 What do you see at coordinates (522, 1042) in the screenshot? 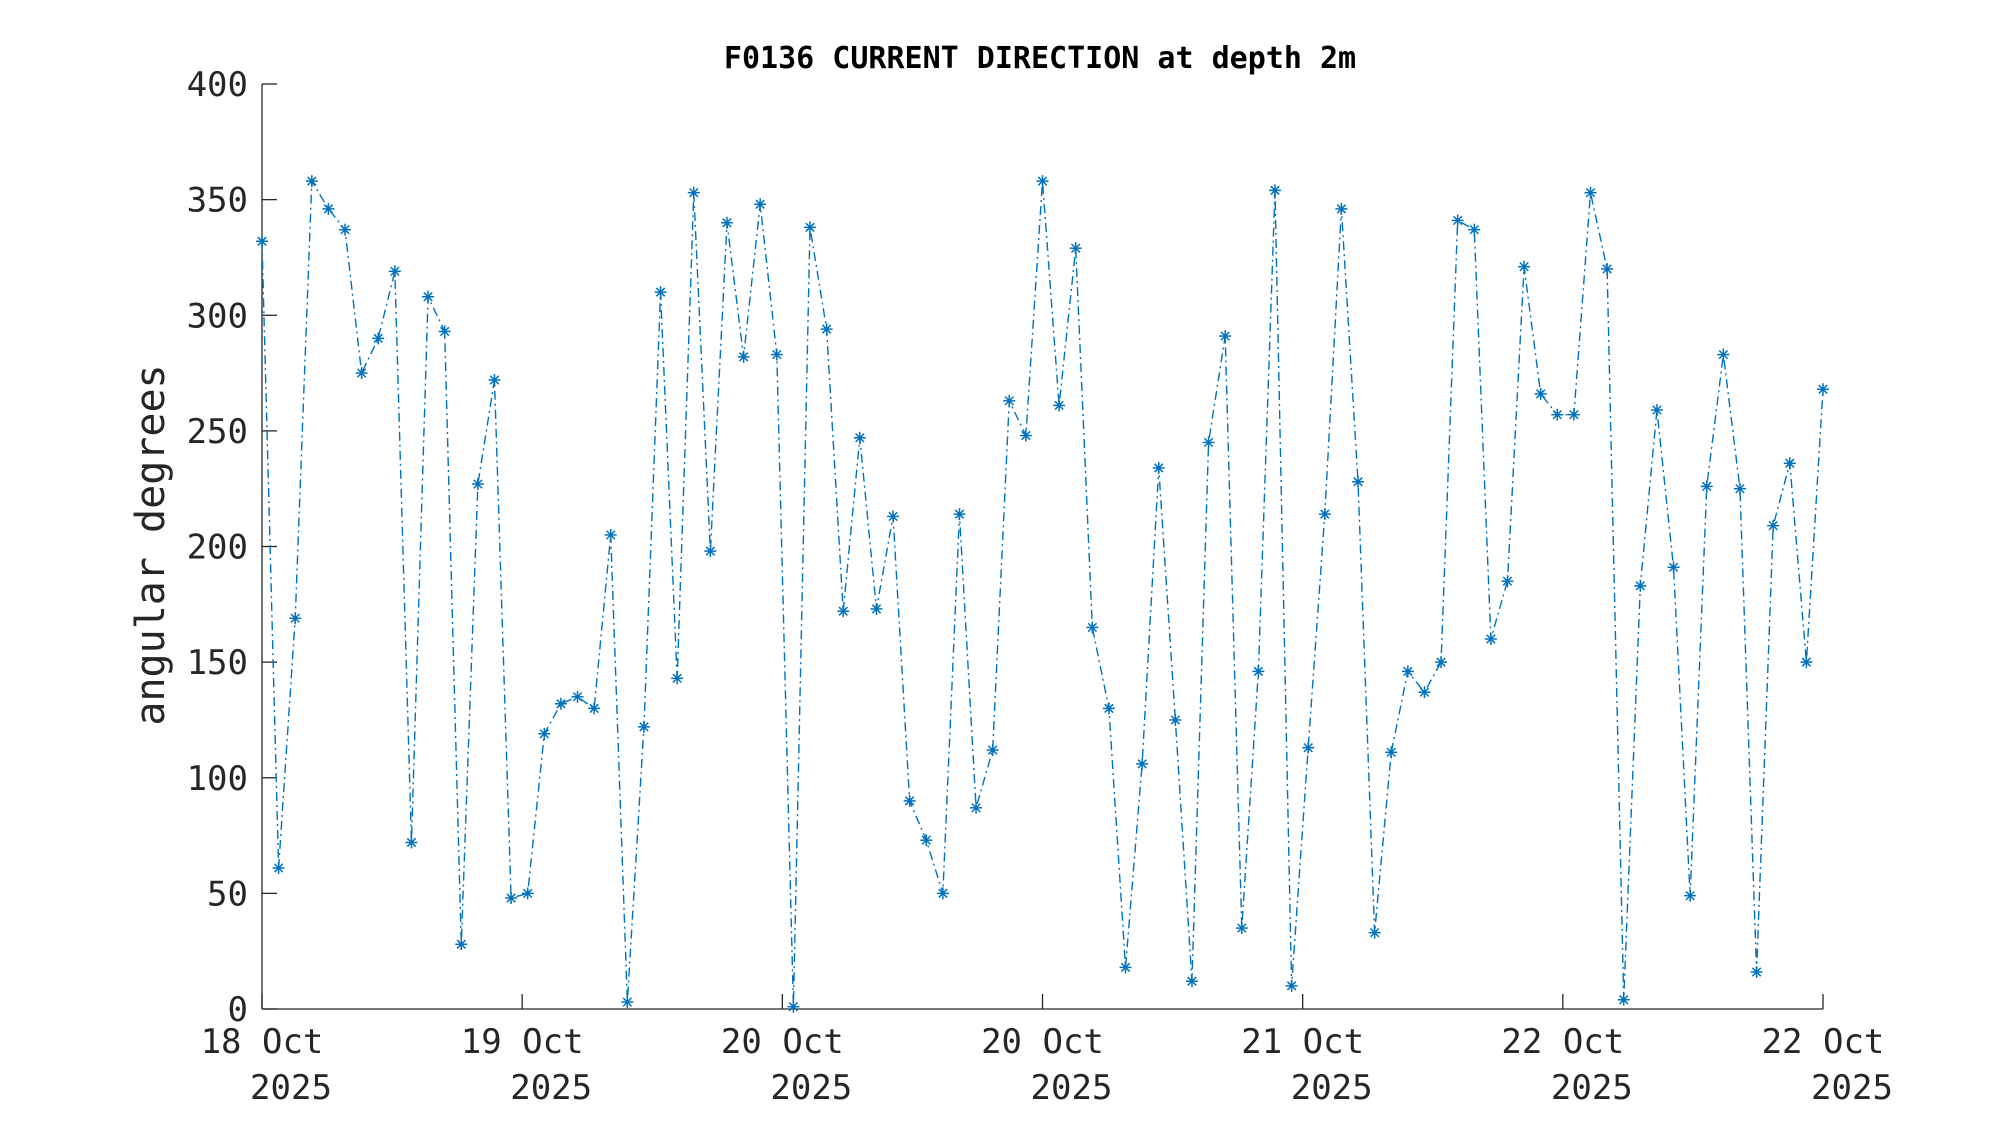
I see `x-tick-label-day: 19 Oct` at bounding box center [522, 1042].